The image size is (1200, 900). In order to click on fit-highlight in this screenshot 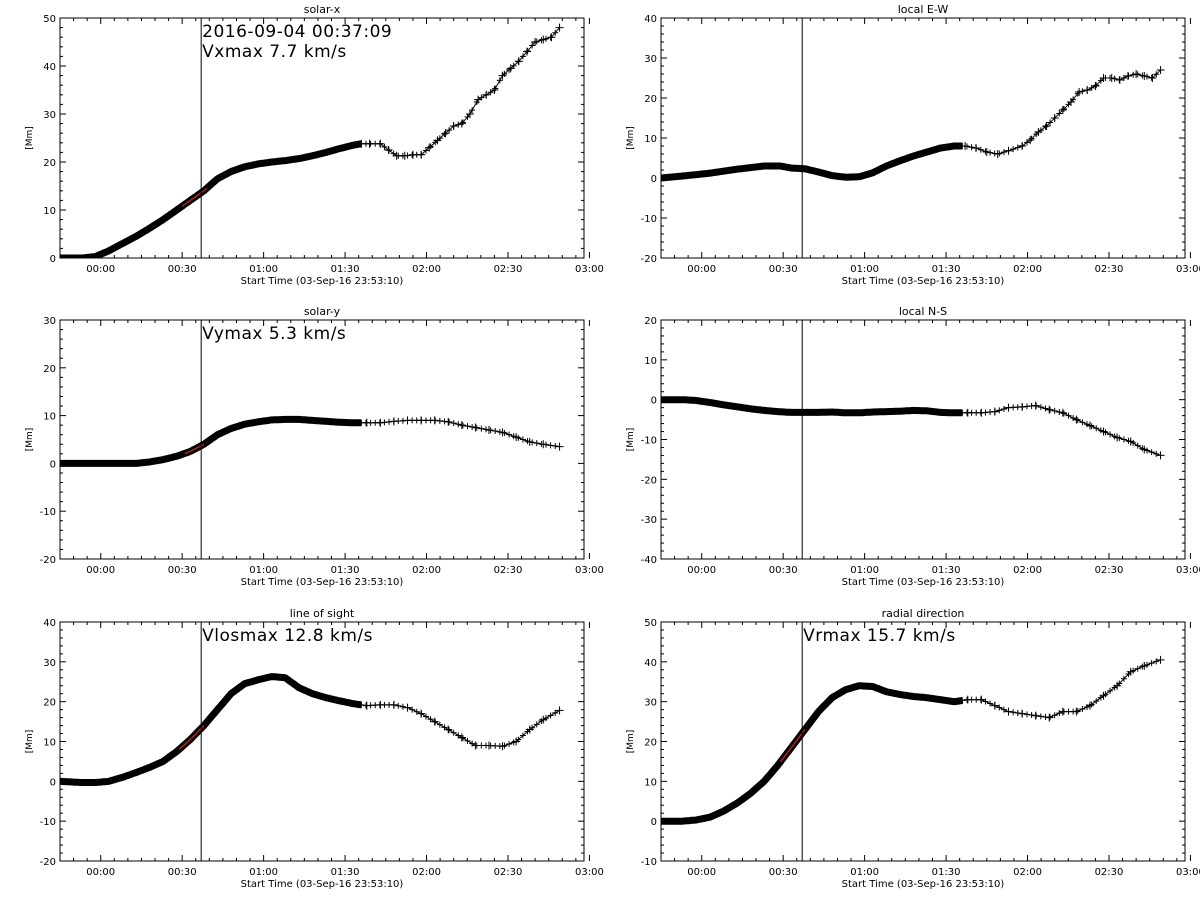, I will do `click(792, 746)`.